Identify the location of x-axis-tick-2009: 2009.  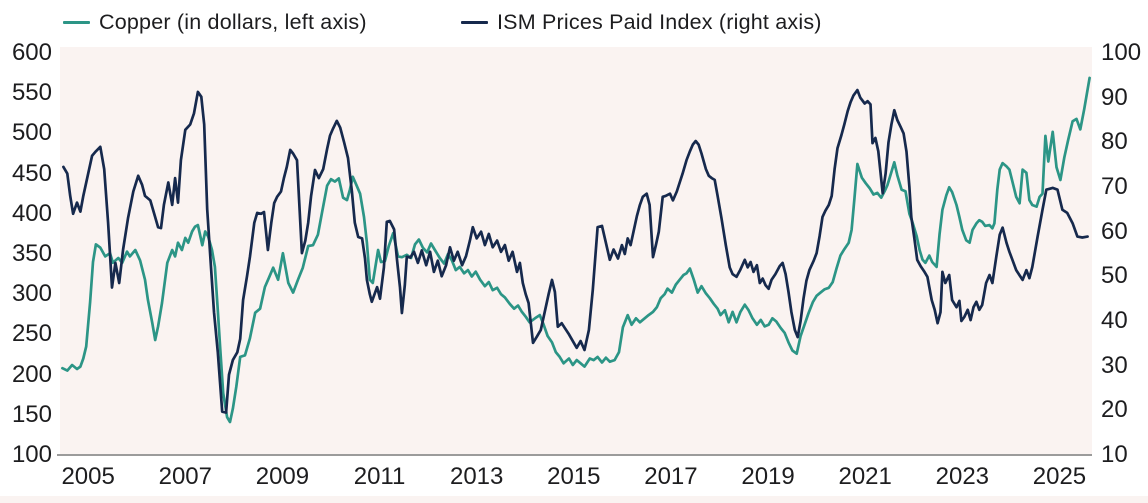
(282, 476).